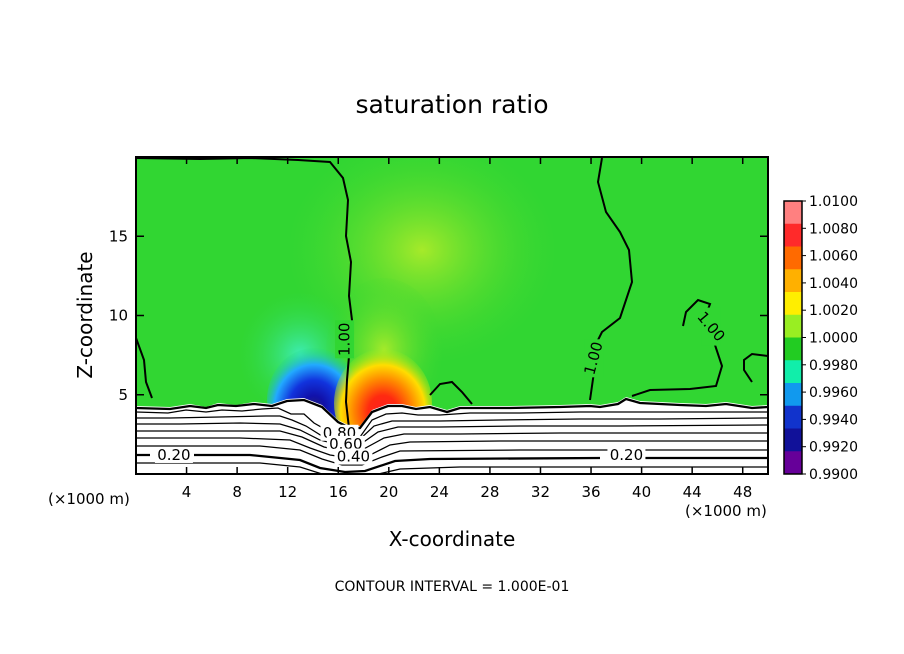  I want to click on x-tick-label: 40, so click(641, 492).